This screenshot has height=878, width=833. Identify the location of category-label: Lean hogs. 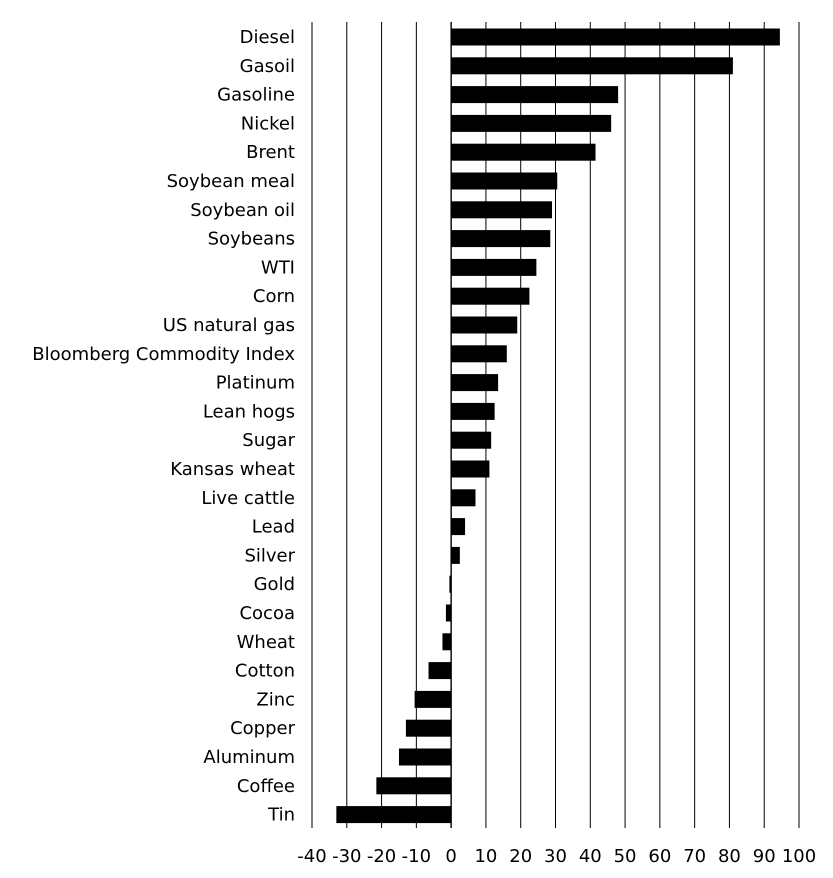
(249, 411).